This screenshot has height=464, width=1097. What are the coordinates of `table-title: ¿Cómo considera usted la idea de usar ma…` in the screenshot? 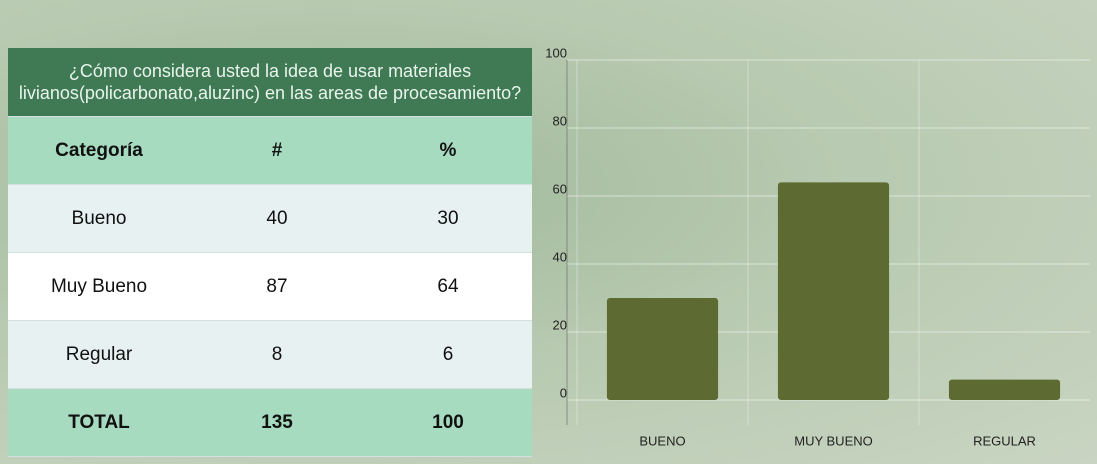 It's located at (270, 82).